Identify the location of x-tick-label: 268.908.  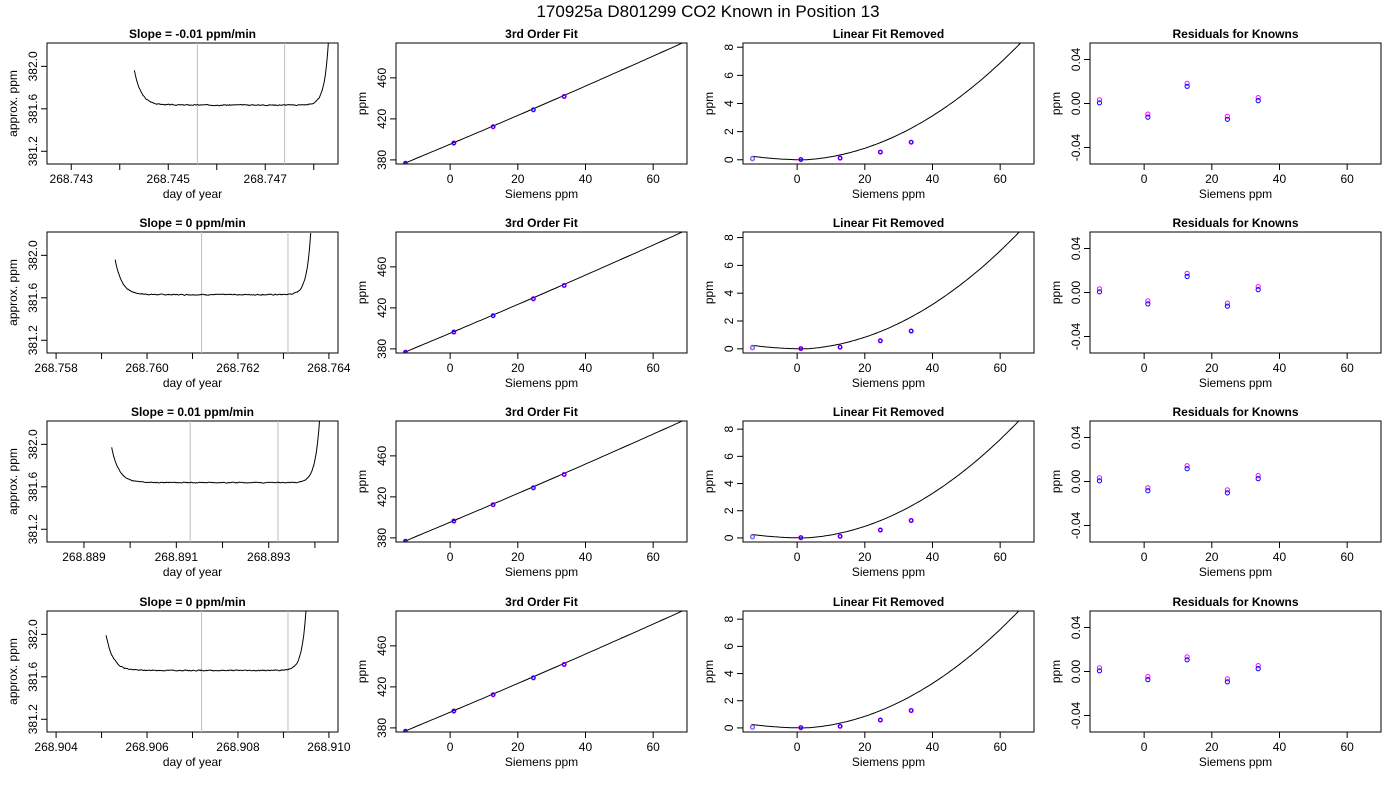
(238, 747).